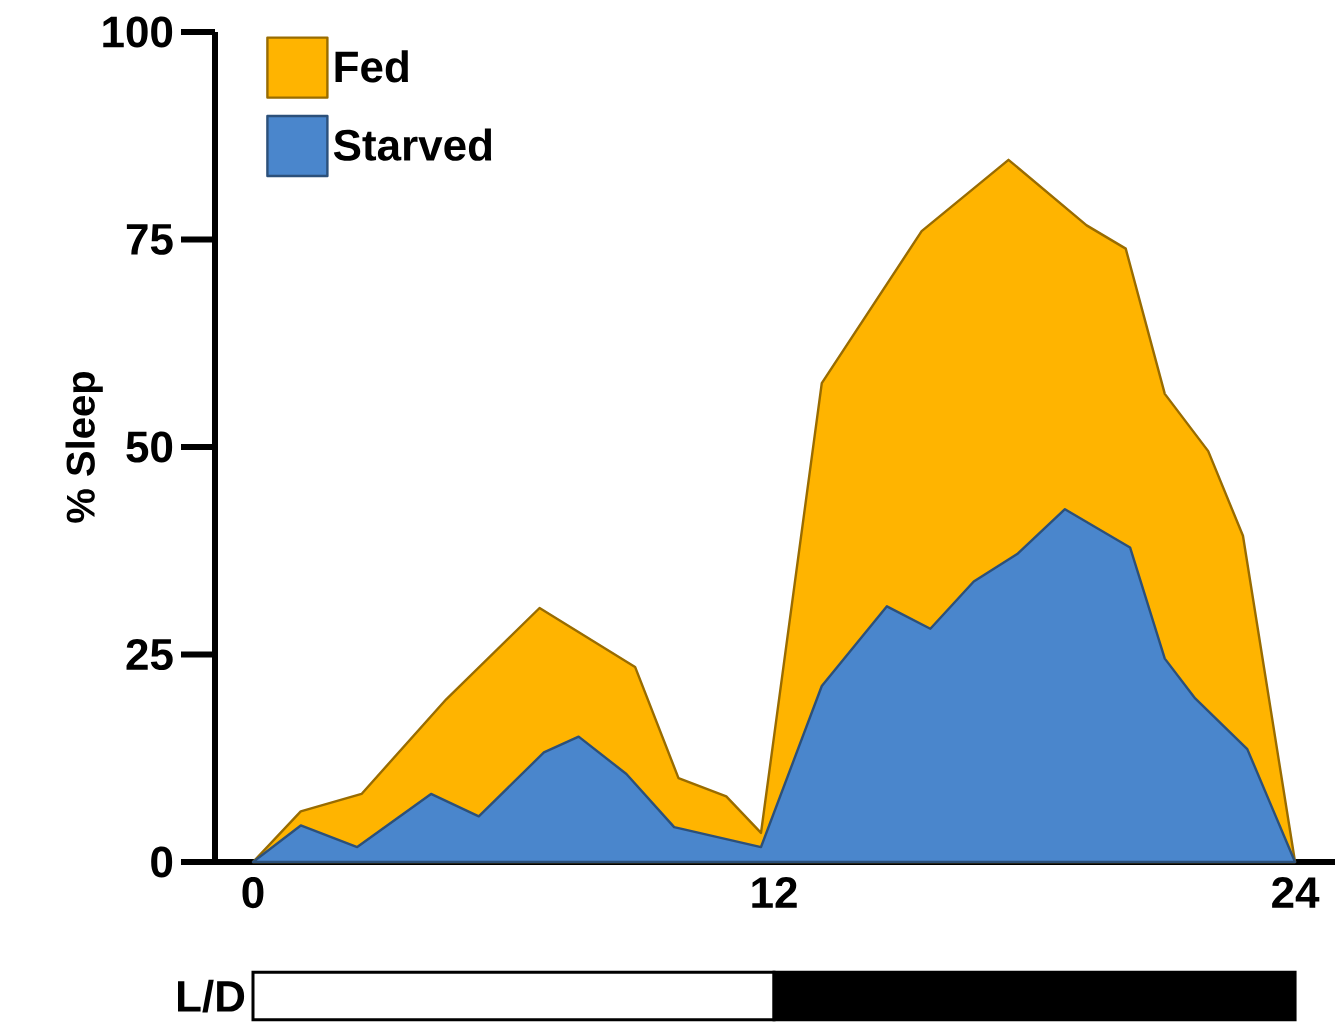 The height and width of the screenshot is (1027, 1344). I want to click on y-tick-label: 50, so click(149, 447).